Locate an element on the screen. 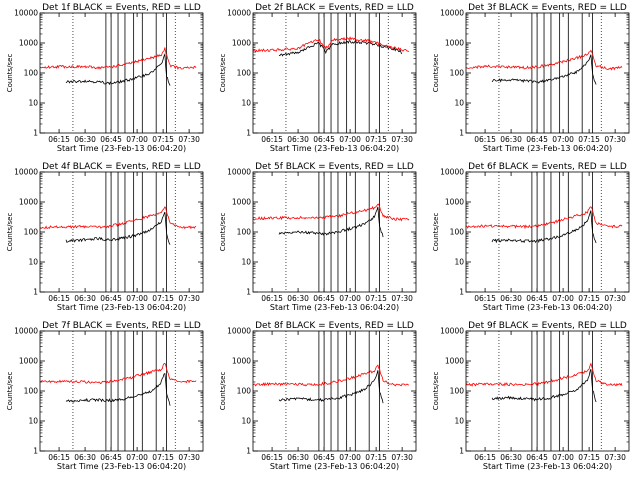 This screenshot has width=640, height=480. chart-title: Det 5f BLACK = Events, RED = LLD is located at coordinates (334, 167).